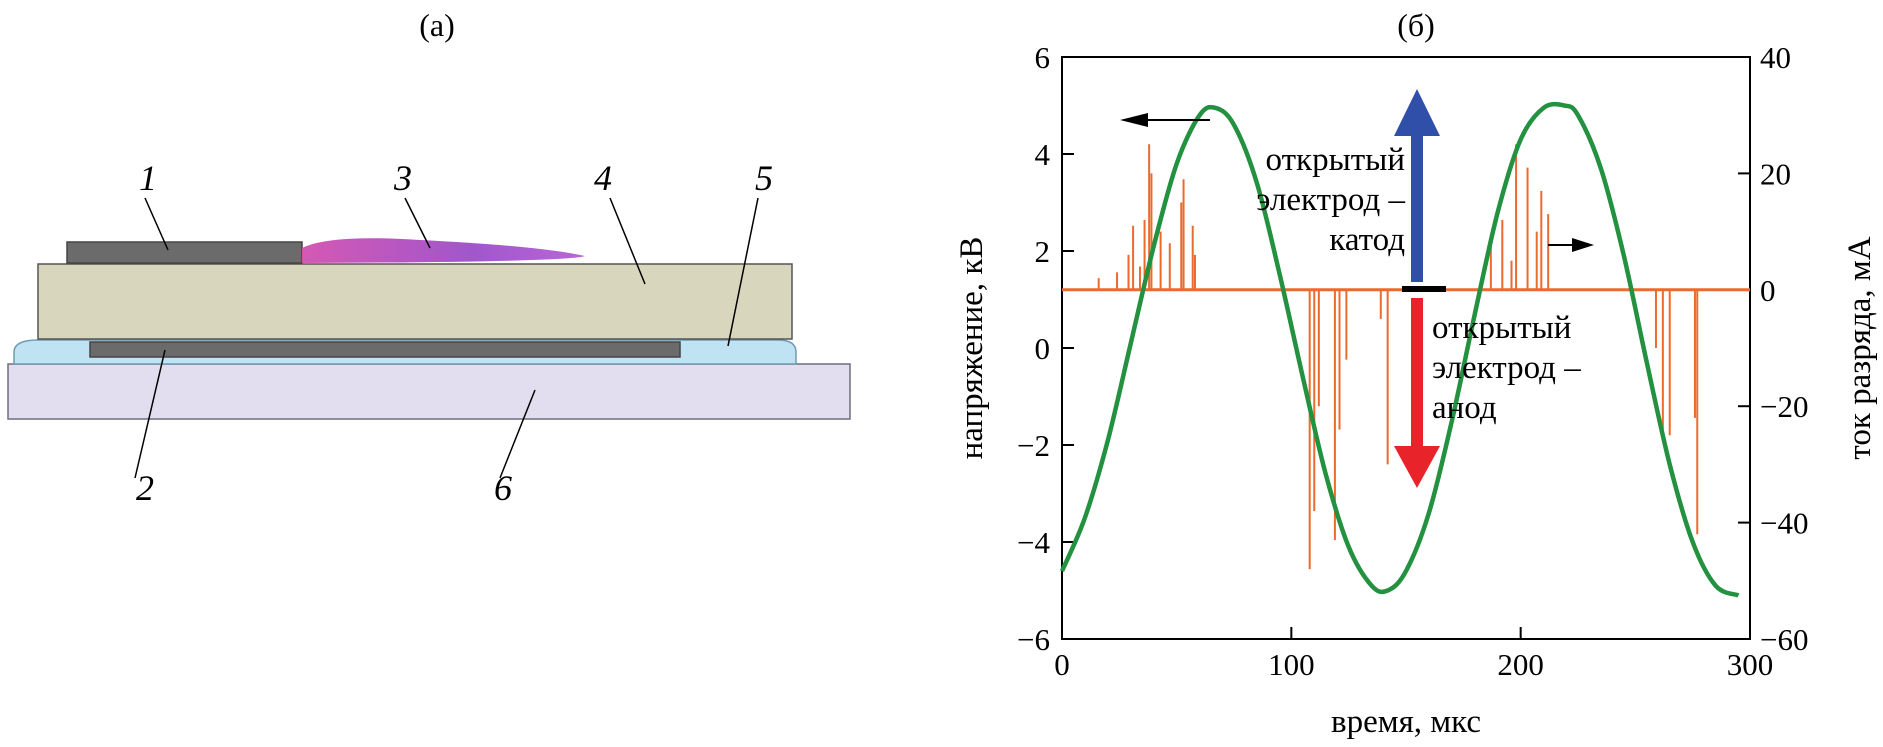 Image resolution: width=1883 pixels, height=747 pixels. I want to click on y-tick-label: −4, so click(1033, 542).